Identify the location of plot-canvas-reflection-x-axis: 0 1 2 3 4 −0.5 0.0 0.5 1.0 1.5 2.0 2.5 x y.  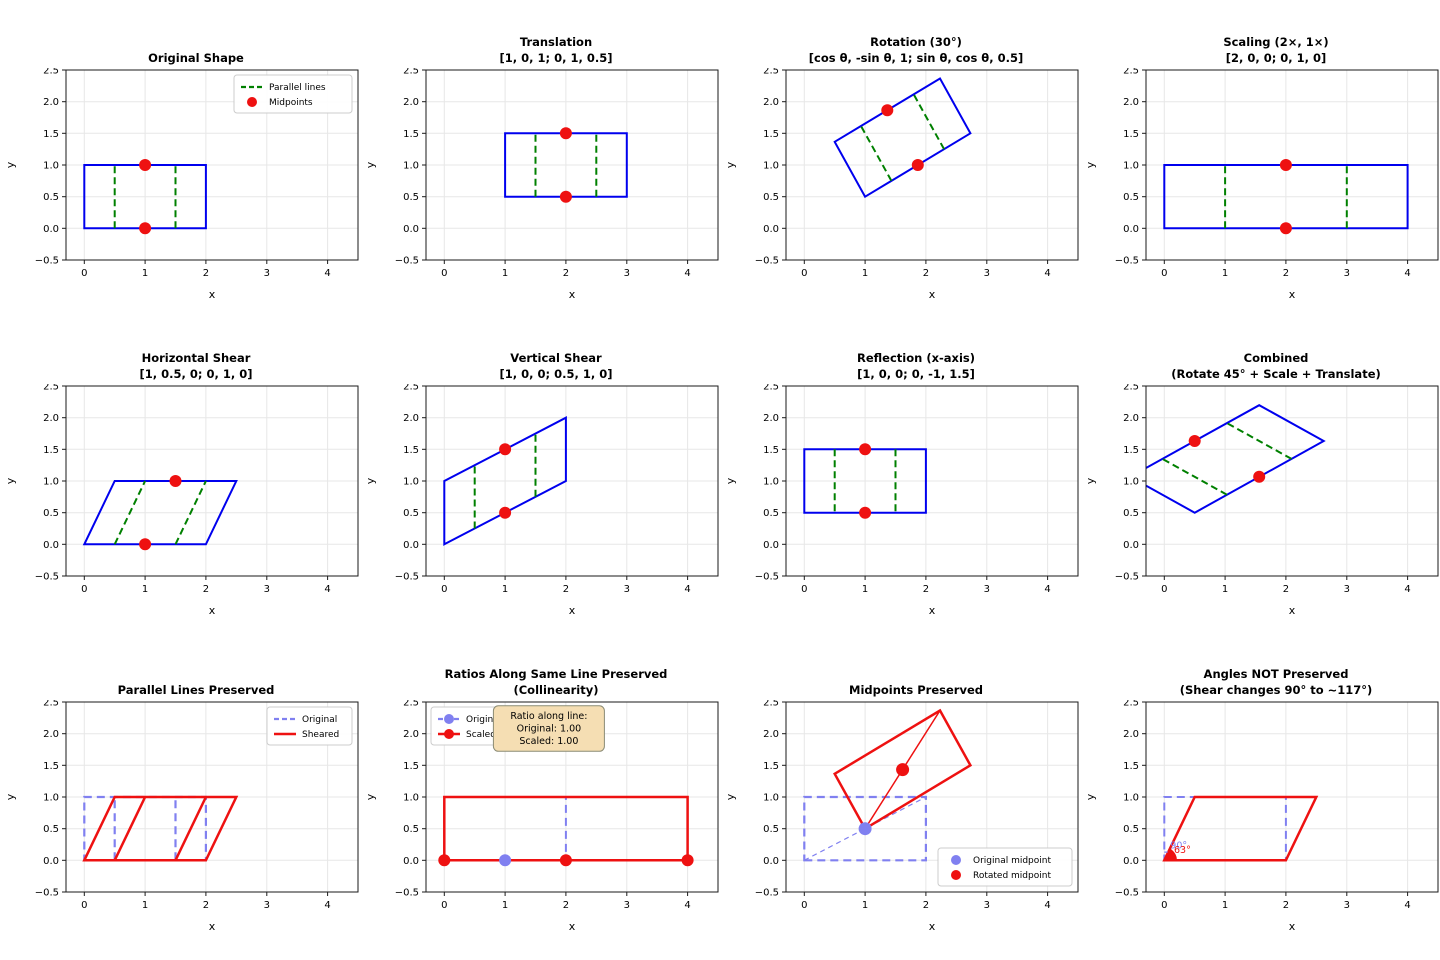
(901, 500).